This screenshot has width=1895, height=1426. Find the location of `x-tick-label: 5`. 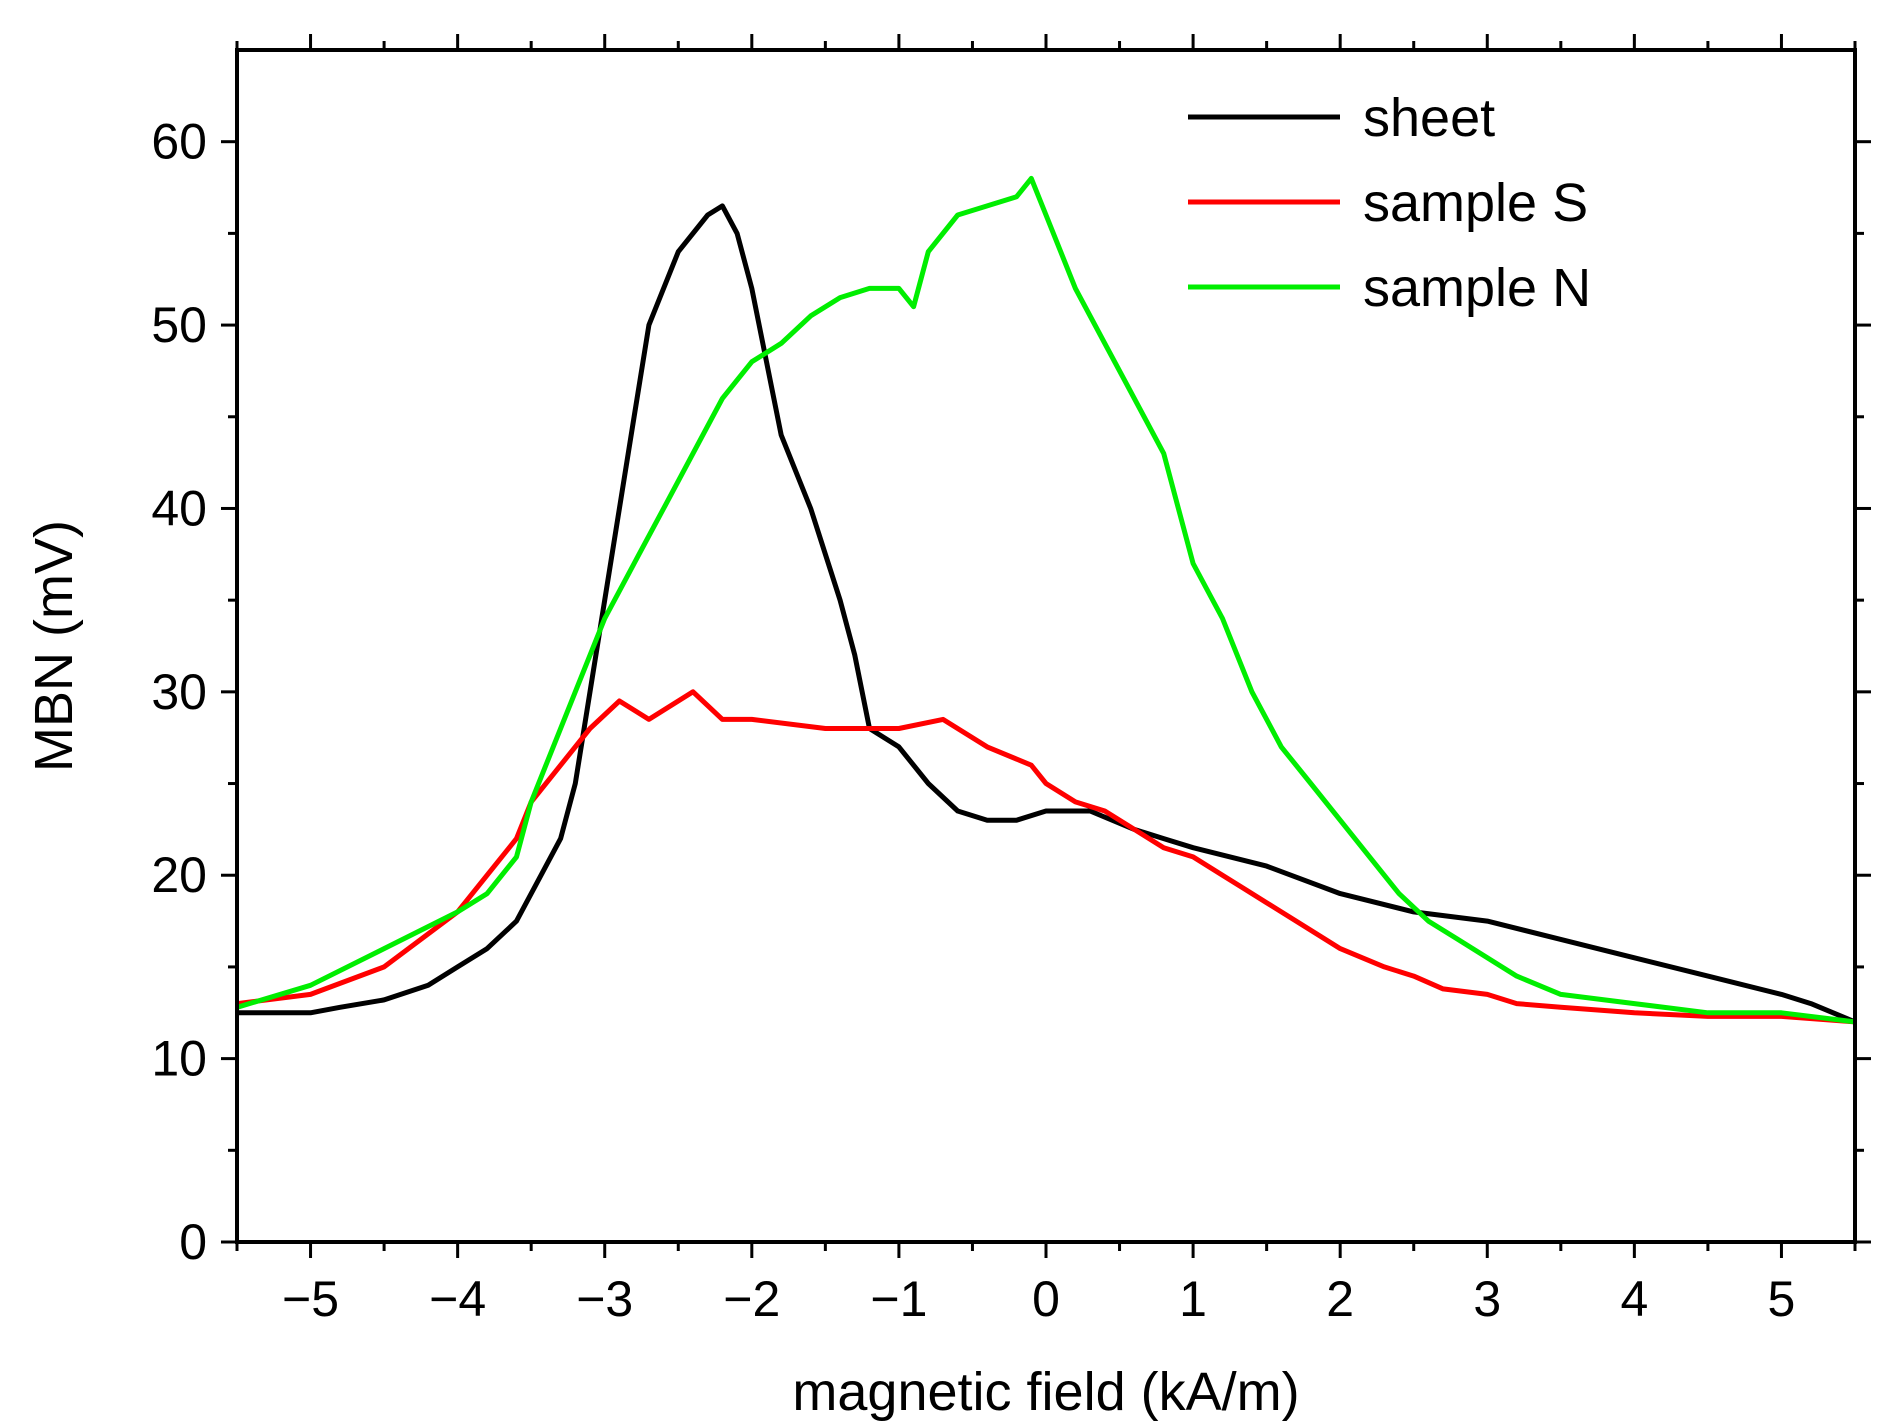

x-tick-label: 5 is located at coordinates (1782, 1299).